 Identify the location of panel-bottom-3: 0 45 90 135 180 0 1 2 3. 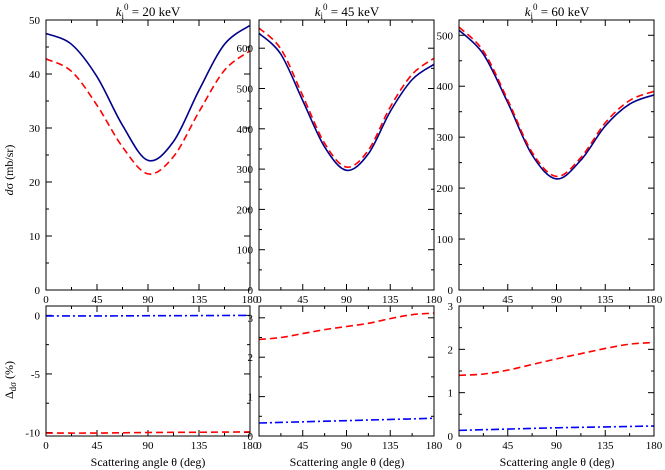
(555, 376).